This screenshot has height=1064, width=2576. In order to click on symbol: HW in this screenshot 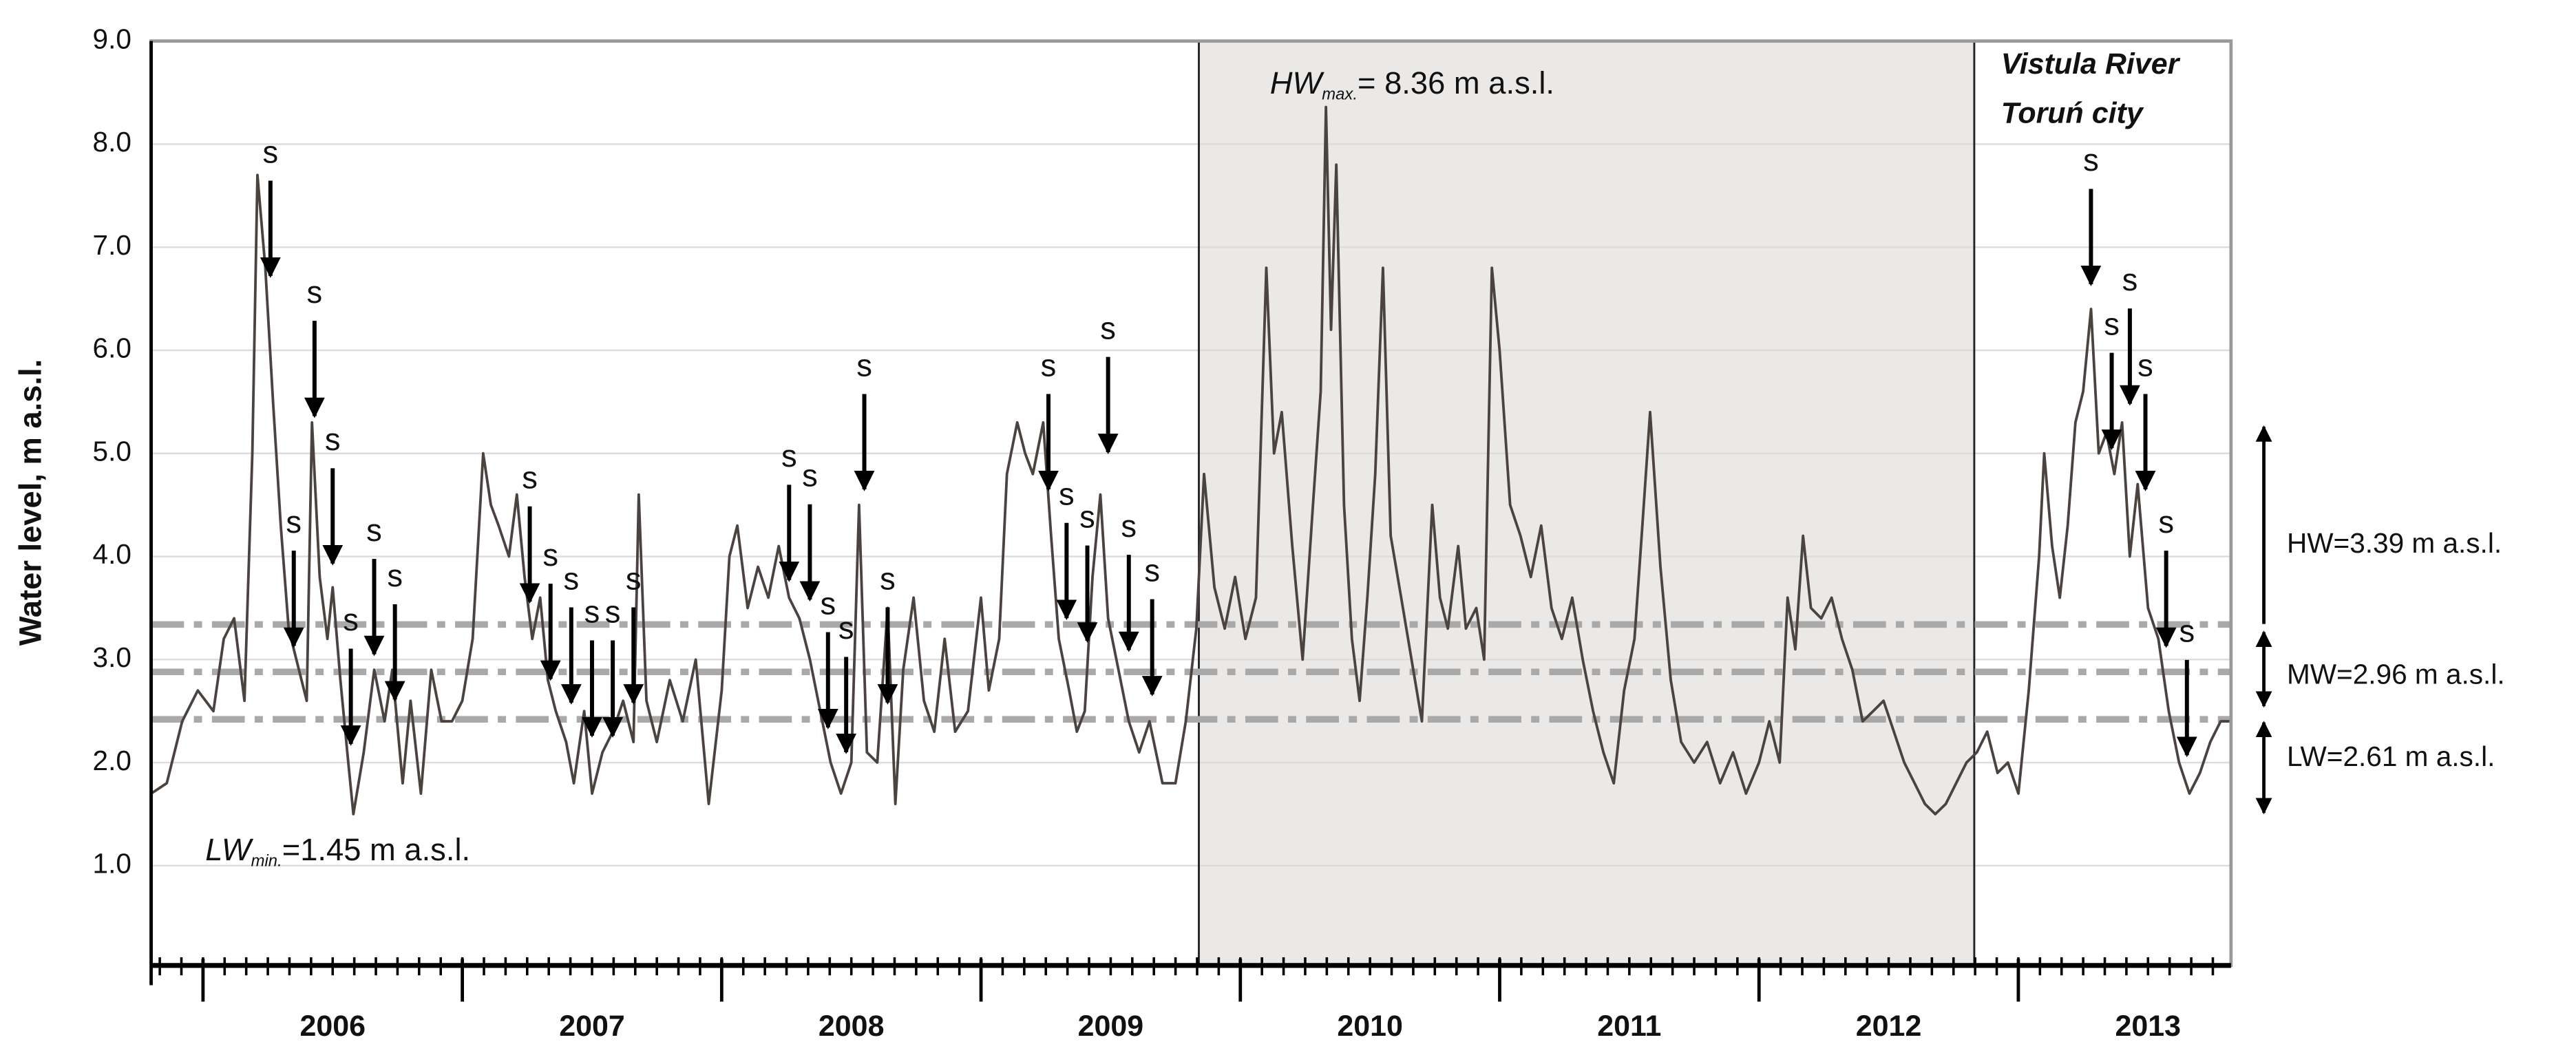, I will do `click(1298, 82)`.